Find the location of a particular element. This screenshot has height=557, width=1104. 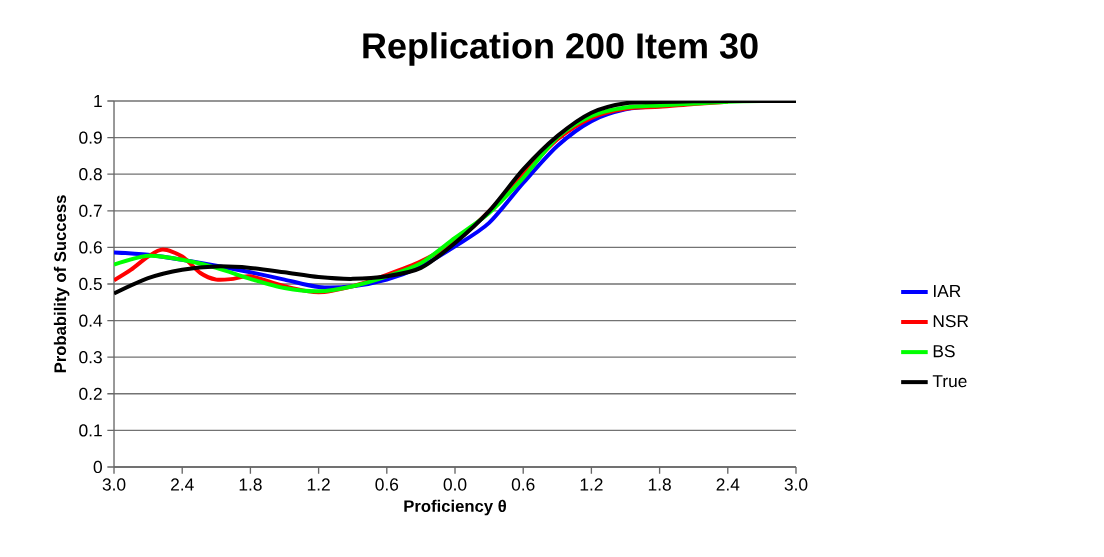

y-axis-title: Probability of Success is located at coordinates (61, 284).